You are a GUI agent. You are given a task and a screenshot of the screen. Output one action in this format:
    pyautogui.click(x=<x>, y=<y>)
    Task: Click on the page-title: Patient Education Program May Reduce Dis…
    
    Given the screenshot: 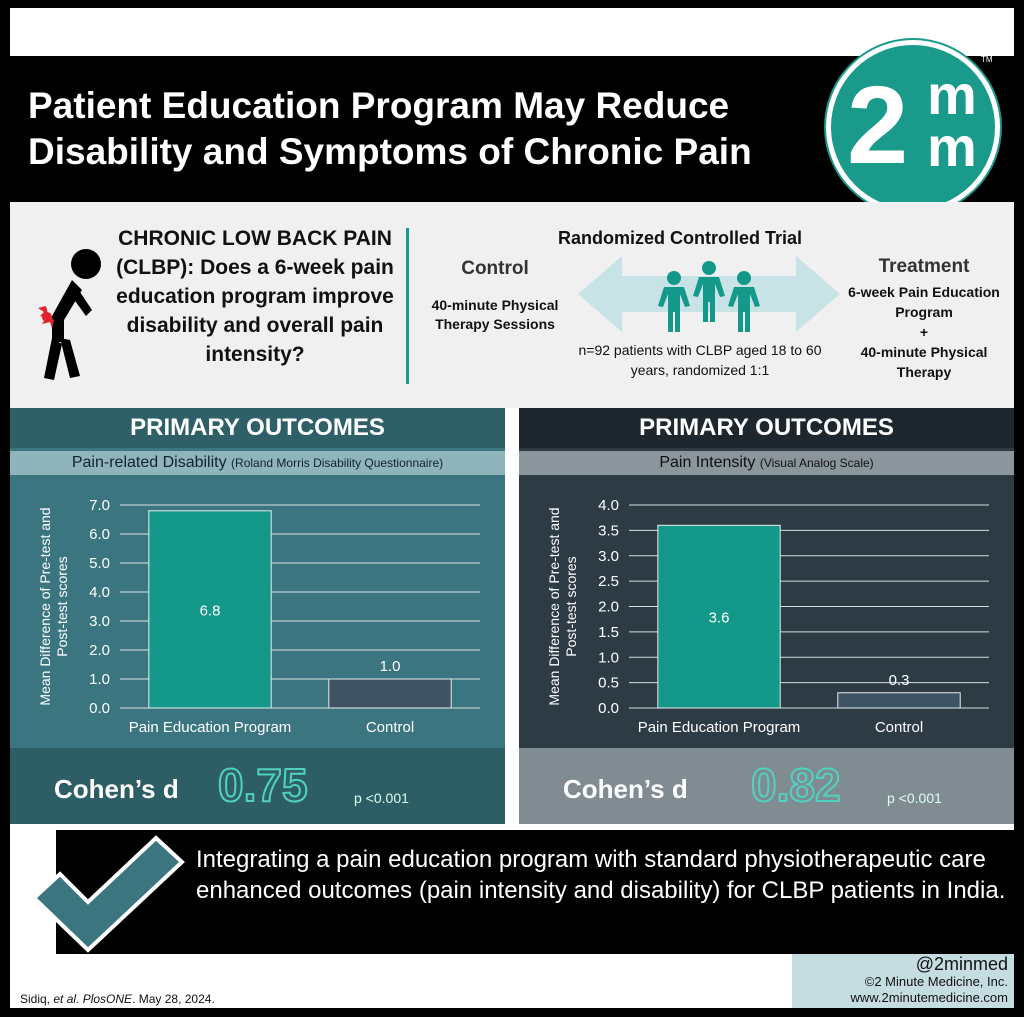 What is the action you would take?
    pyautogui.click(x=390, y=128)
    